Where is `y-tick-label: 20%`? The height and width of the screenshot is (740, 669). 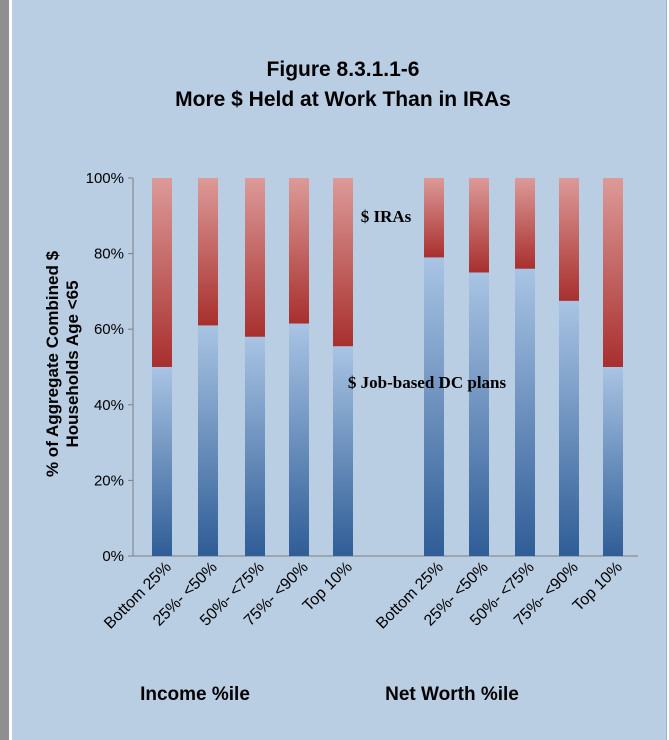
y-tick-label: 20% is located at coordinates (109, 480).